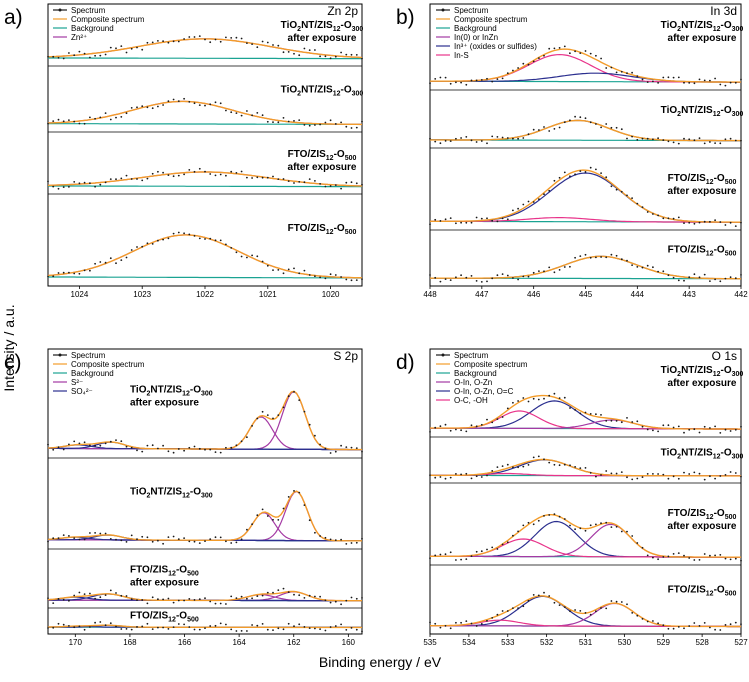 This screenshot has width=749, height=682. What do you see at coordinates (60, 355) in the screenshot?
I see `legend-marker` at bounding box center [60, 355].